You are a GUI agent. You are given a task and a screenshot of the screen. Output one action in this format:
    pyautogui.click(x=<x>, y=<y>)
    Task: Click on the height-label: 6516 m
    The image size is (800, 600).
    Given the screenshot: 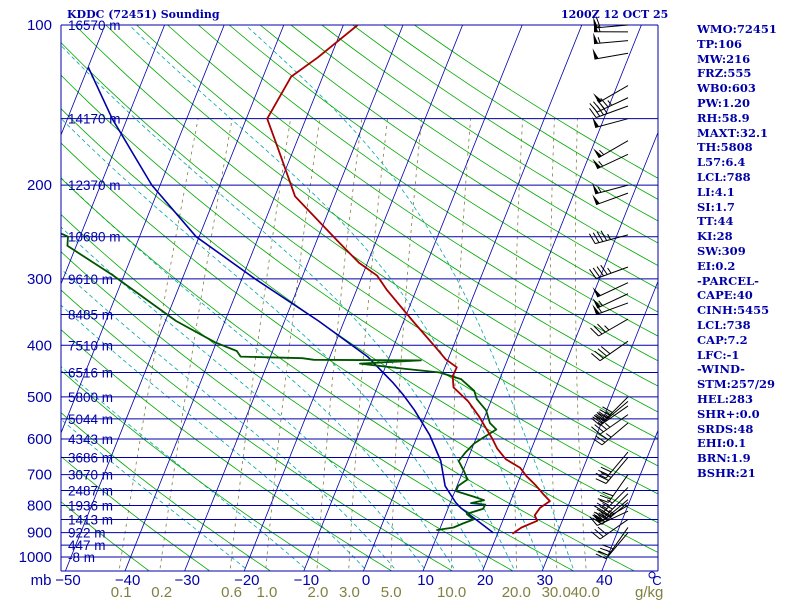 What is the action you would take?
    pyautogui.click(x=90, y=373)
    